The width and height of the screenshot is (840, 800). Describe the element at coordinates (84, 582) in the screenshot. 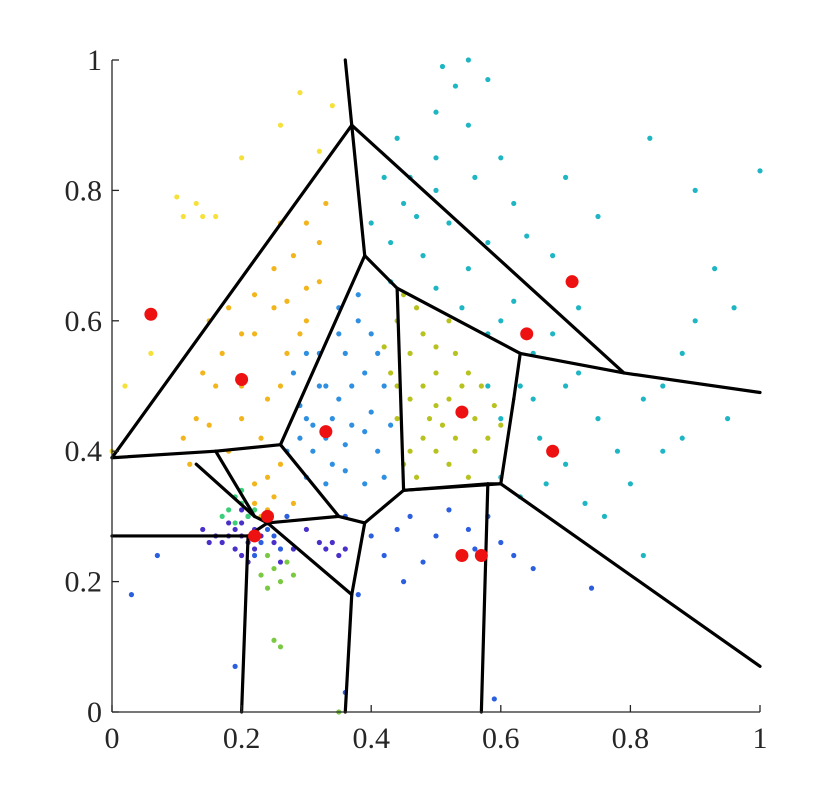

I see `y-tick-label: 0.2` at that location.